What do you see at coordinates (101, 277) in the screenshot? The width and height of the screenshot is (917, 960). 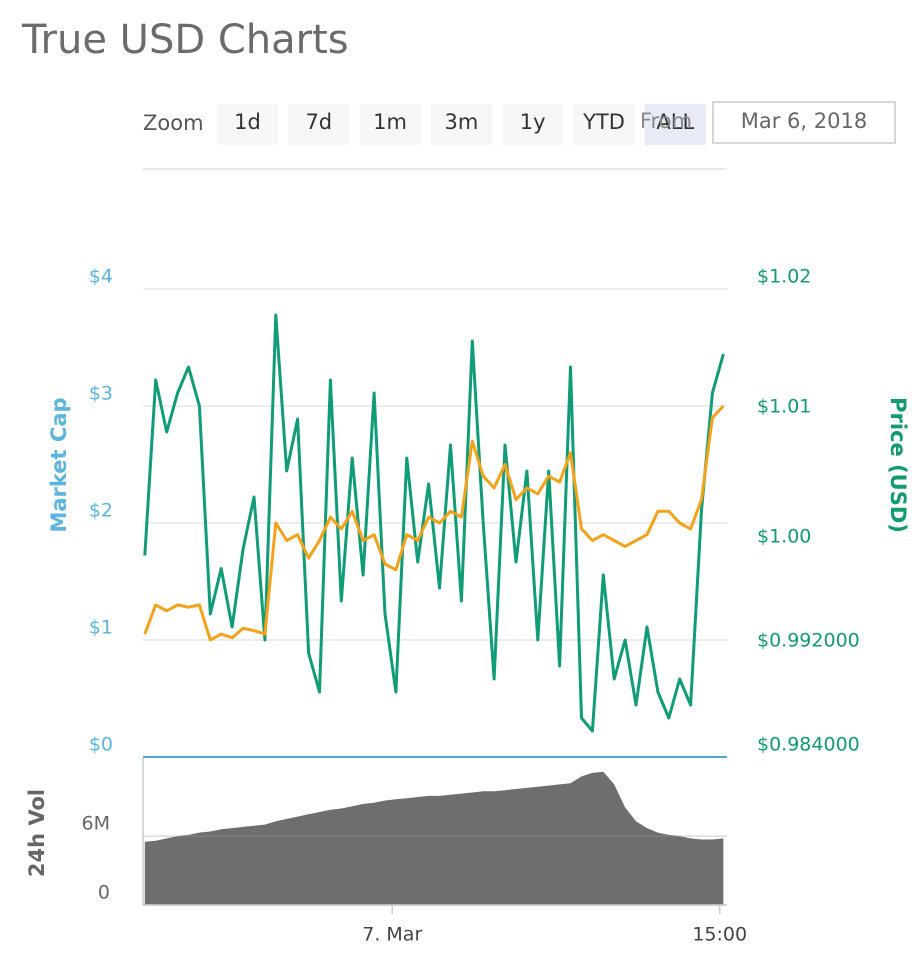 I see `y-tick-label: $4` at bounding box center [101, 277].